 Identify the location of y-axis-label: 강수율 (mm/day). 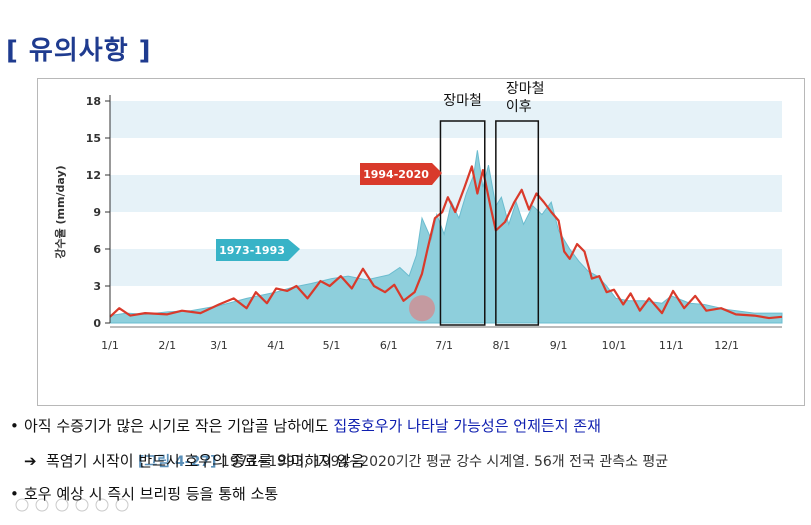
(60, 211).